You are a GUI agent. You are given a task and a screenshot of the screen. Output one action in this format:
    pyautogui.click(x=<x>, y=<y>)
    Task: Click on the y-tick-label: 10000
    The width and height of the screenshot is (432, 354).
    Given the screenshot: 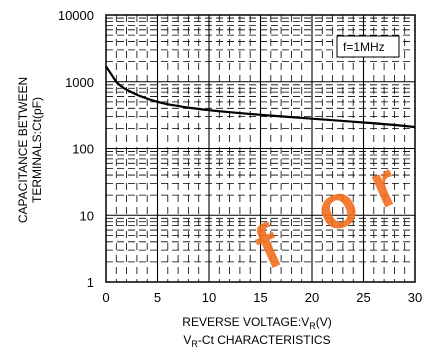 What is the action you would take?
    pyautogui.click(x=76, y=15)
    